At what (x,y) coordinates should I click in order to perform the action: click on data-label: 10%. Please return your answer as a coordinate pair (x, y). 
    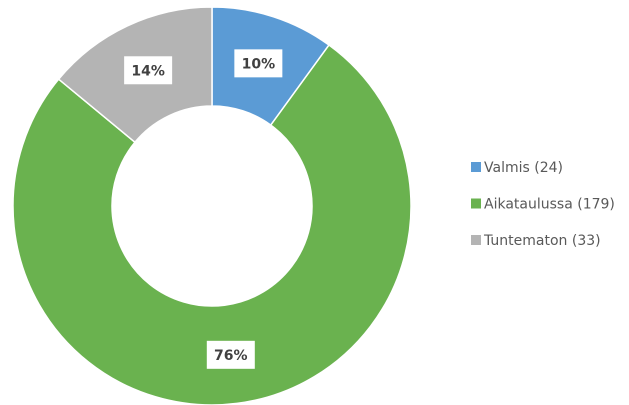
    Looking at the image, I should click on (259, 64).